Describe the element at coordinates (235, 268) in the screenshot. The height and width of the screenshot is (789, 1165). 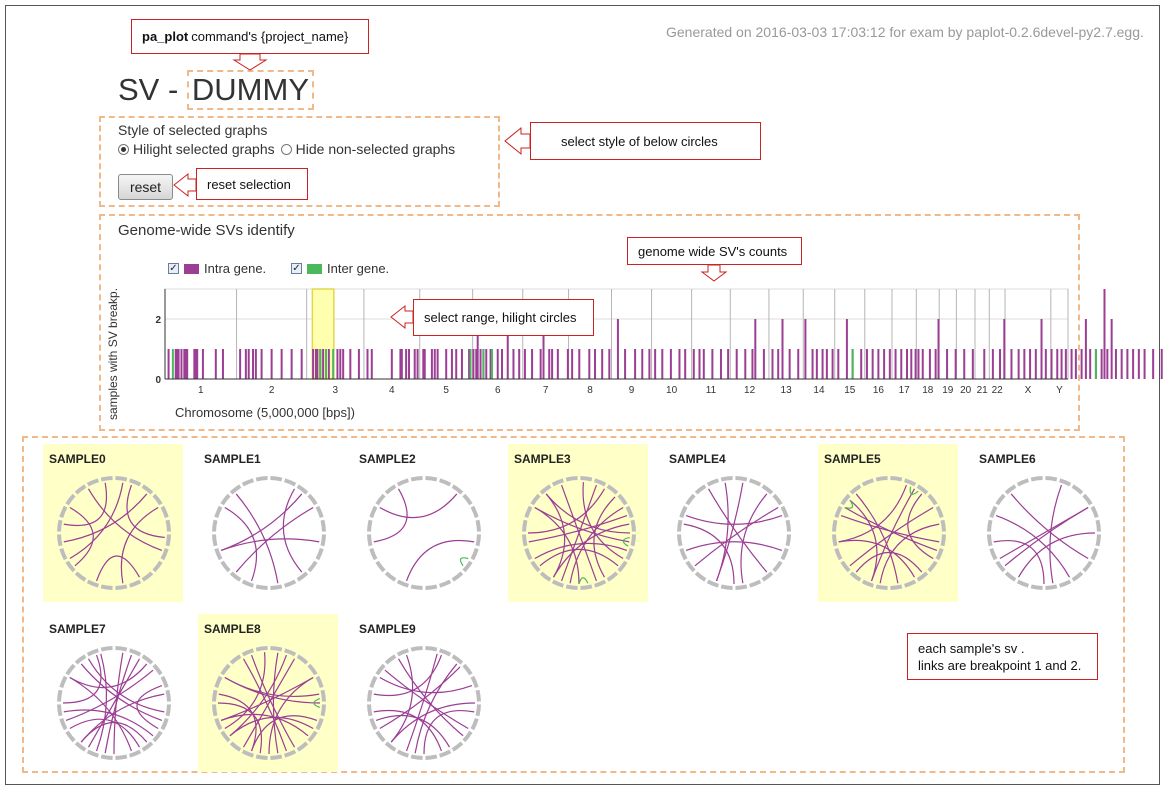
I see `intra-legend-label: Intra gene.` at that location.